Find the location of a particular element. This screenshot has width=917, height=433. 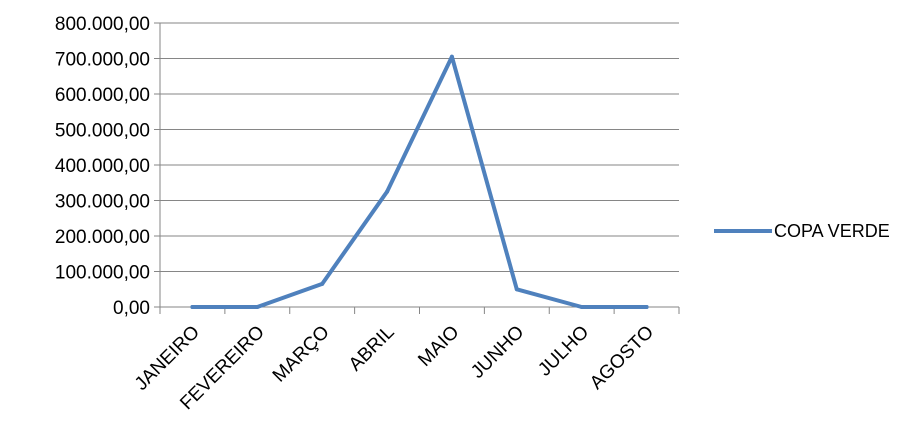

y-tick-label: 0,00 is located at coordinates (131, 308).